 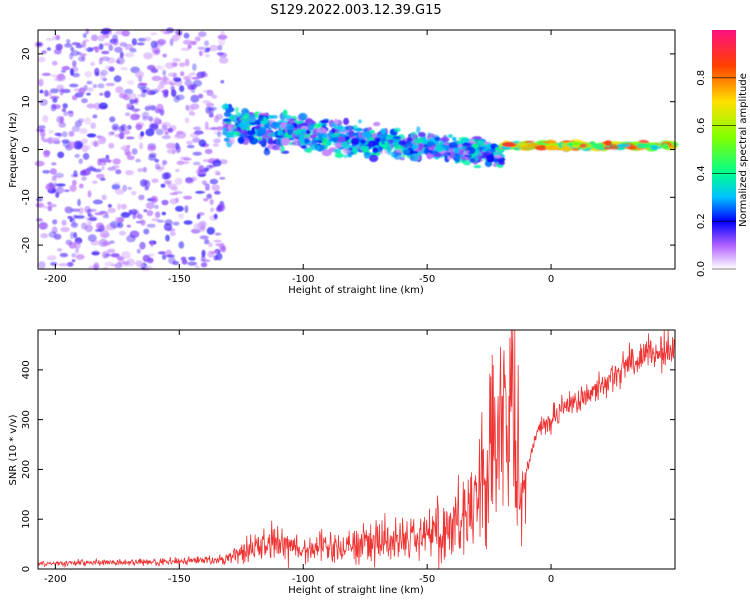 What do you see at coordinates (26, 519) in the screenshot?
I see `snr-y-tick-label: 100` at bounding box center [26, 519].